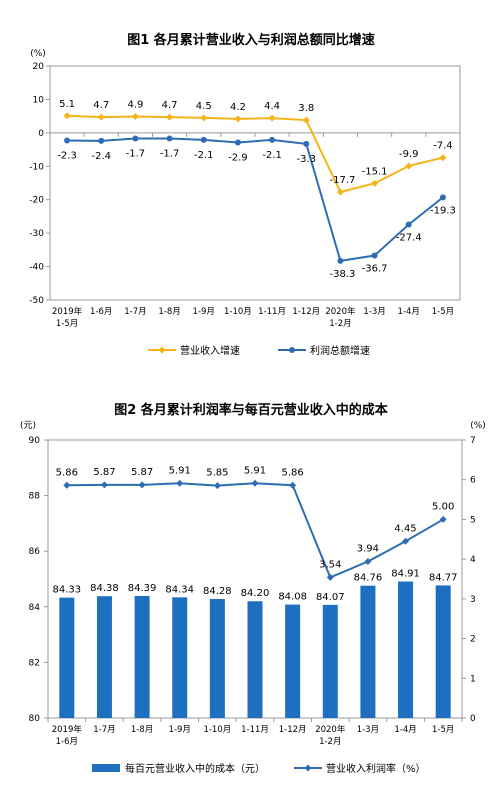  I want to click on chart-1-series-1-data-label: 4.5, so click(204, 106).